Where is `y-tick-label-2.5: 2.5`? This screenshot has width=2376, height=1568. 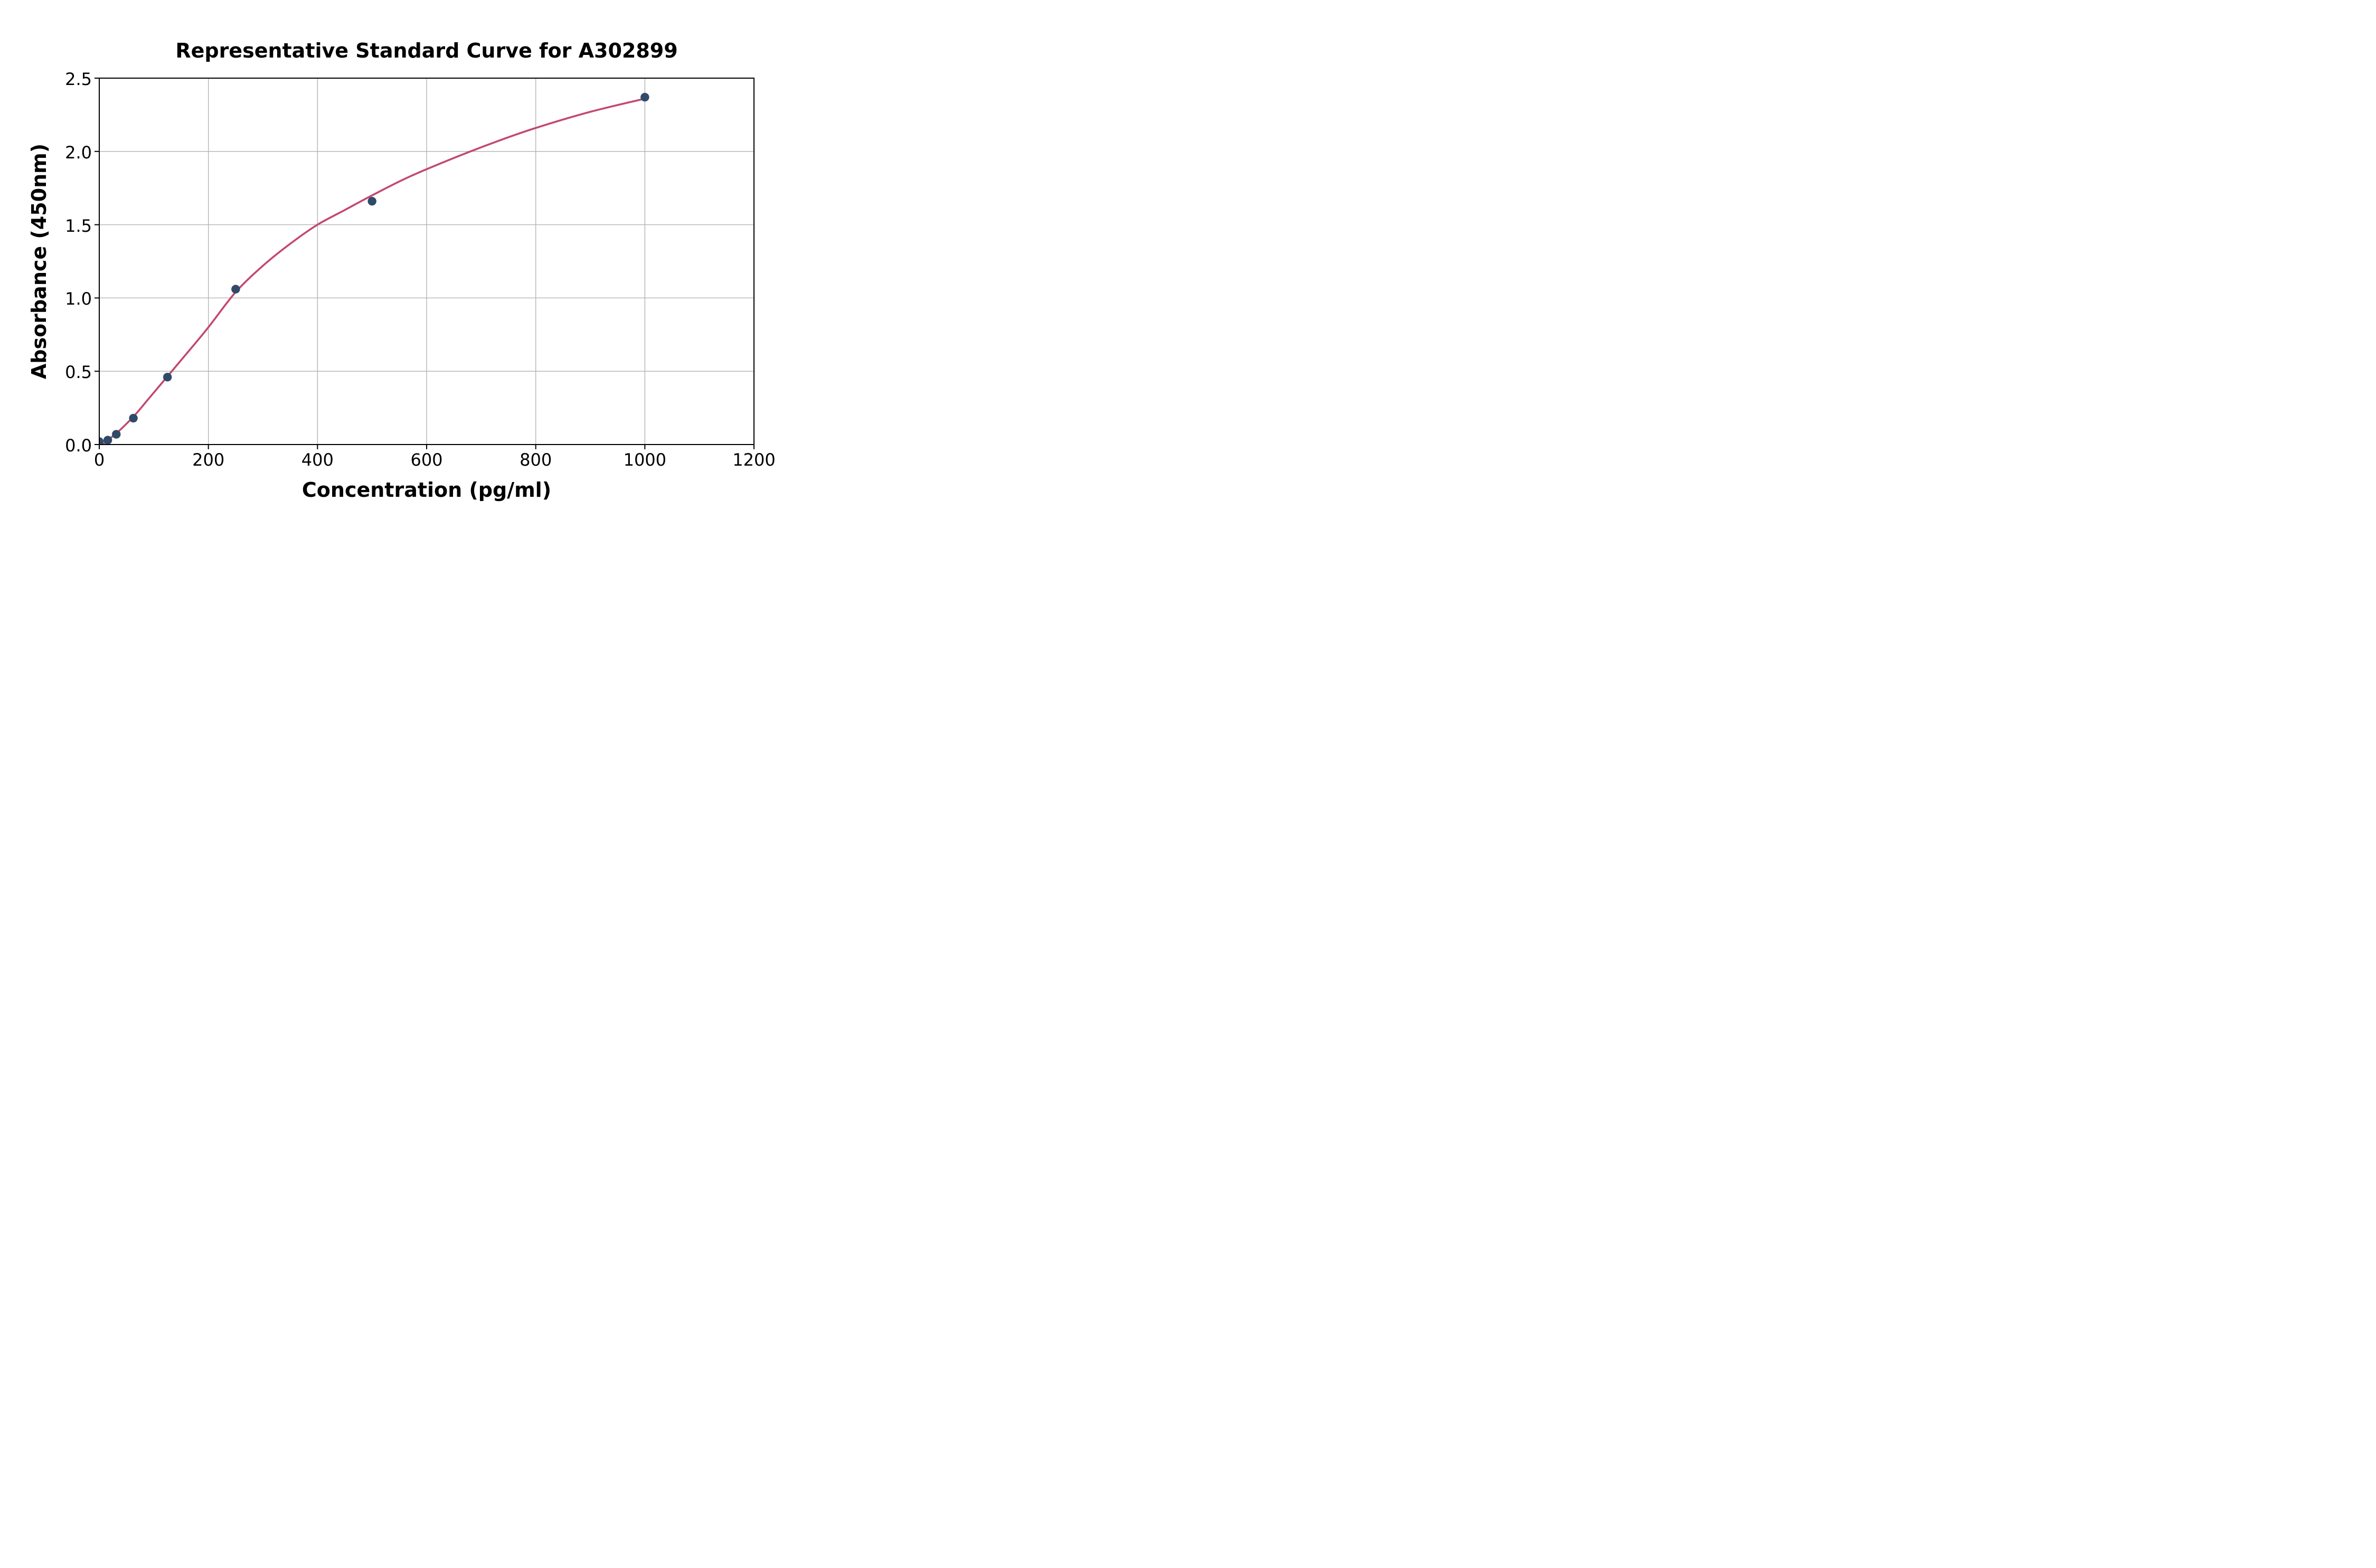 y-tick-label-2.5: 2.5 is located at coordinates (79, 79).